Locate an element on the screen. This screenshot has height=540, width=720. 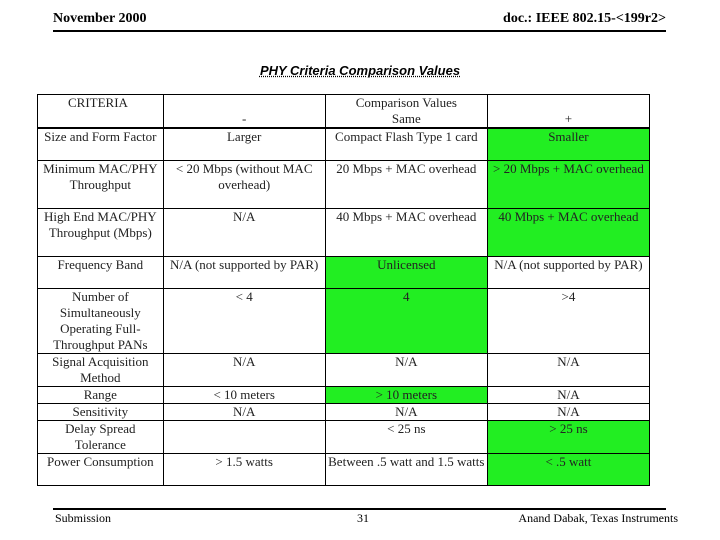
plus-value-cell: 40 Mbps + MAC overhead is located at coordinates (568, 232).